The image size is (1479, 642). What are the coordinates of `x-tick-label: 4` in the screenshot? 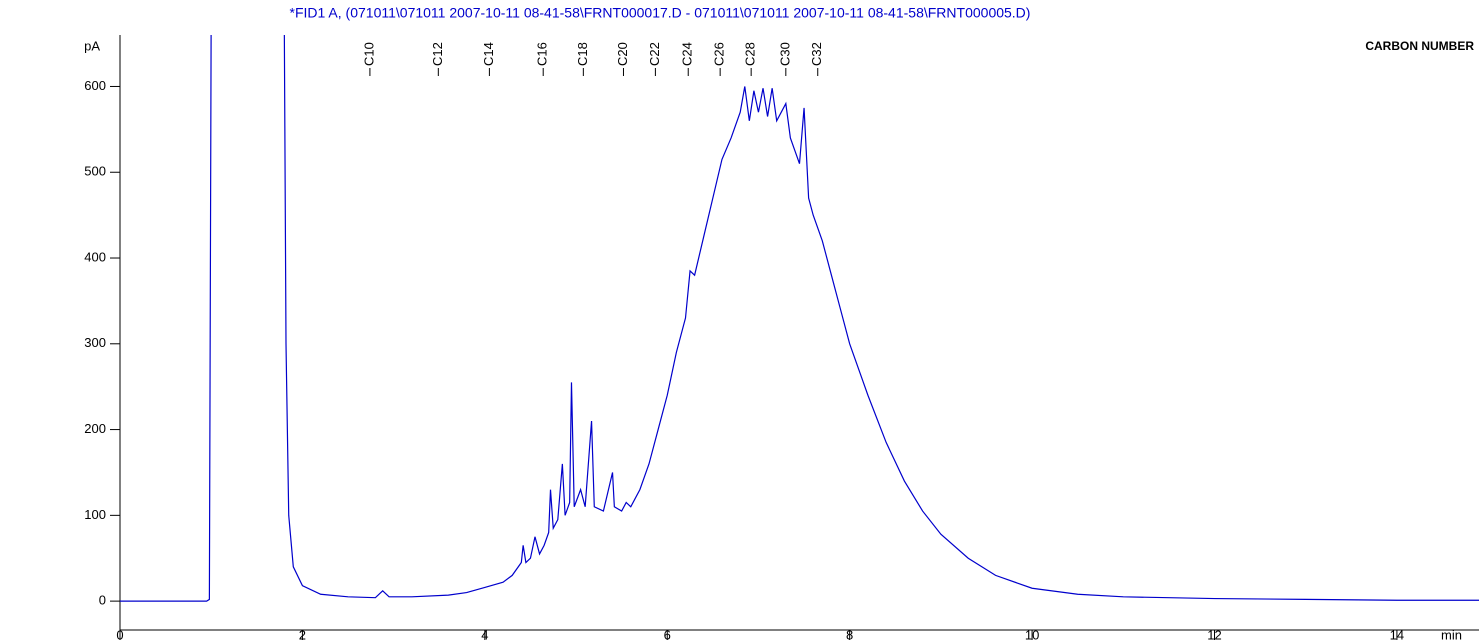 It's located at (484, 634).